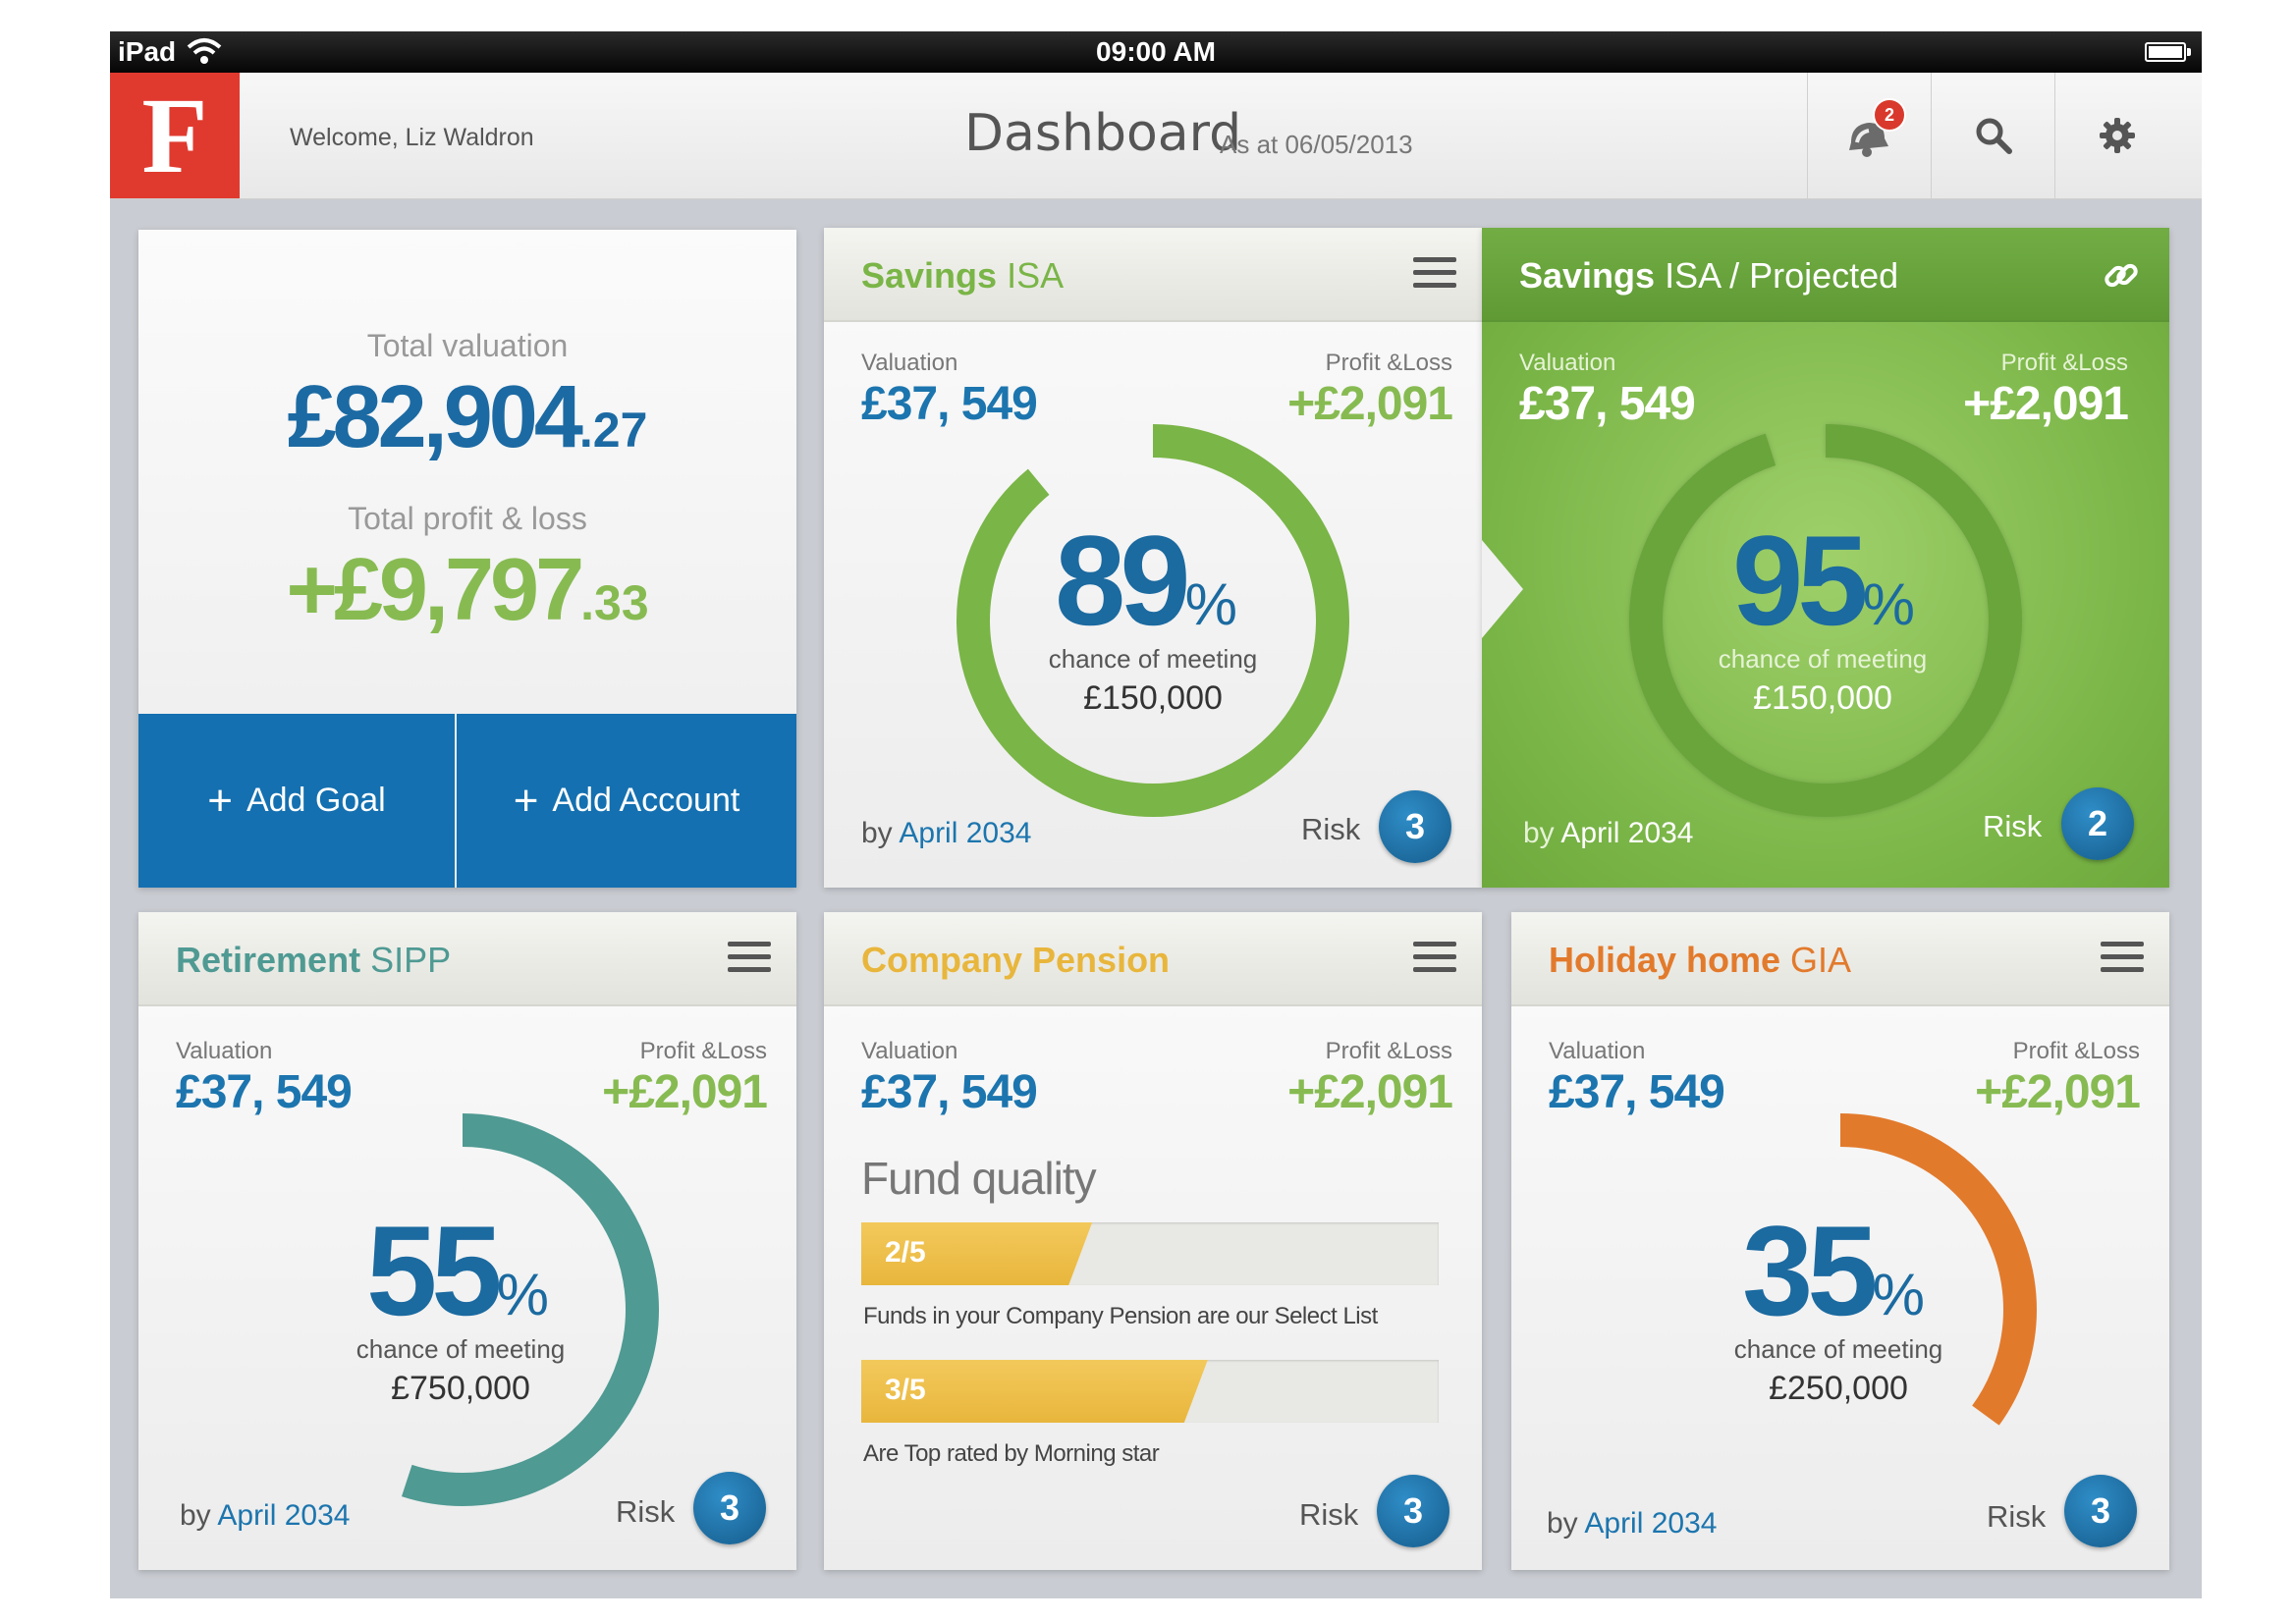 The height and width of the screenshot is (1622, 2296). I want to click on card-header: Savings ISA / Projected, so click(1825, 275).